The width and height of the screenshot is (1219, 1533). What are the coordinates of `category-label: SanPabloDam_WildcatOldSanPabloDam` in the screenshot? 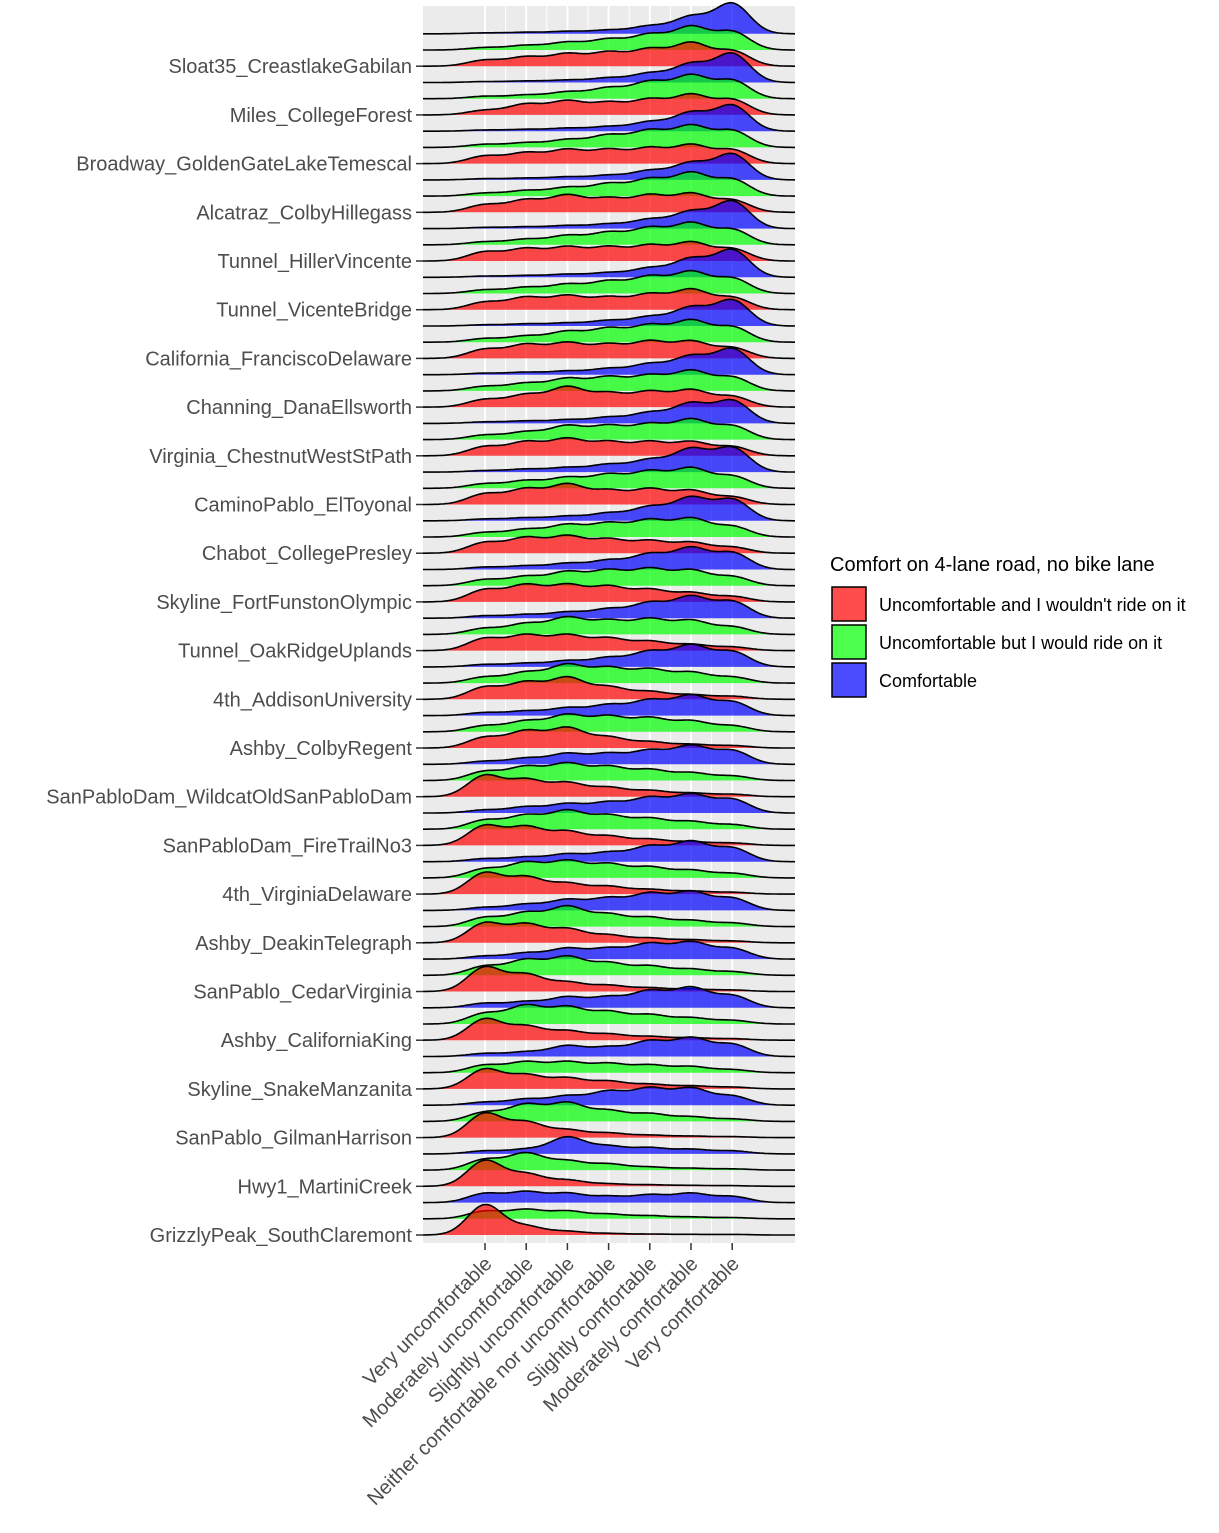 It's located at (229, 798).